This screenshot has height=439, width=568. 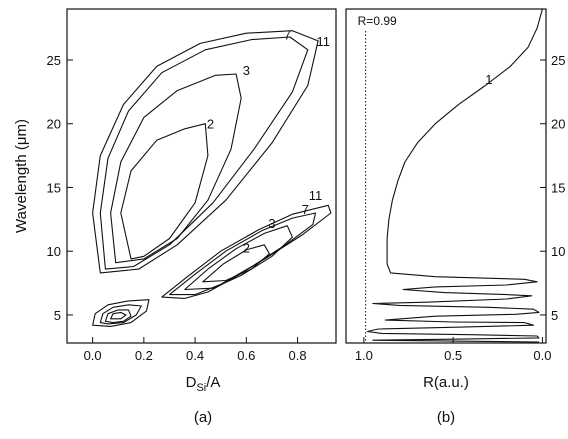 What do you see at coordinates (54, 124) in the screenshot?
I see `panel-a-y-tick-label: 20` at bounding box center [54, 124].